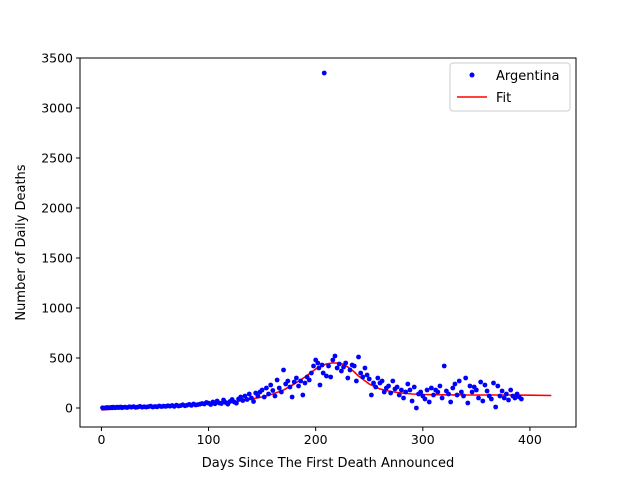  I want to click on y-tick-label: 2500, so click(57, 158).